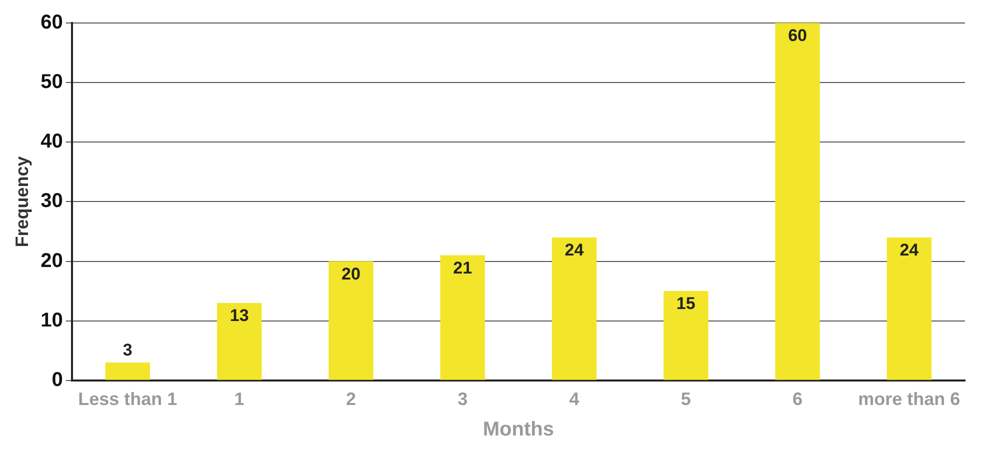 This screenshot has width=983, height=454. What do you see at coordinates (127, 350) in the screenshot?
I see `data-label: 3` at bounding box center [127, 350].